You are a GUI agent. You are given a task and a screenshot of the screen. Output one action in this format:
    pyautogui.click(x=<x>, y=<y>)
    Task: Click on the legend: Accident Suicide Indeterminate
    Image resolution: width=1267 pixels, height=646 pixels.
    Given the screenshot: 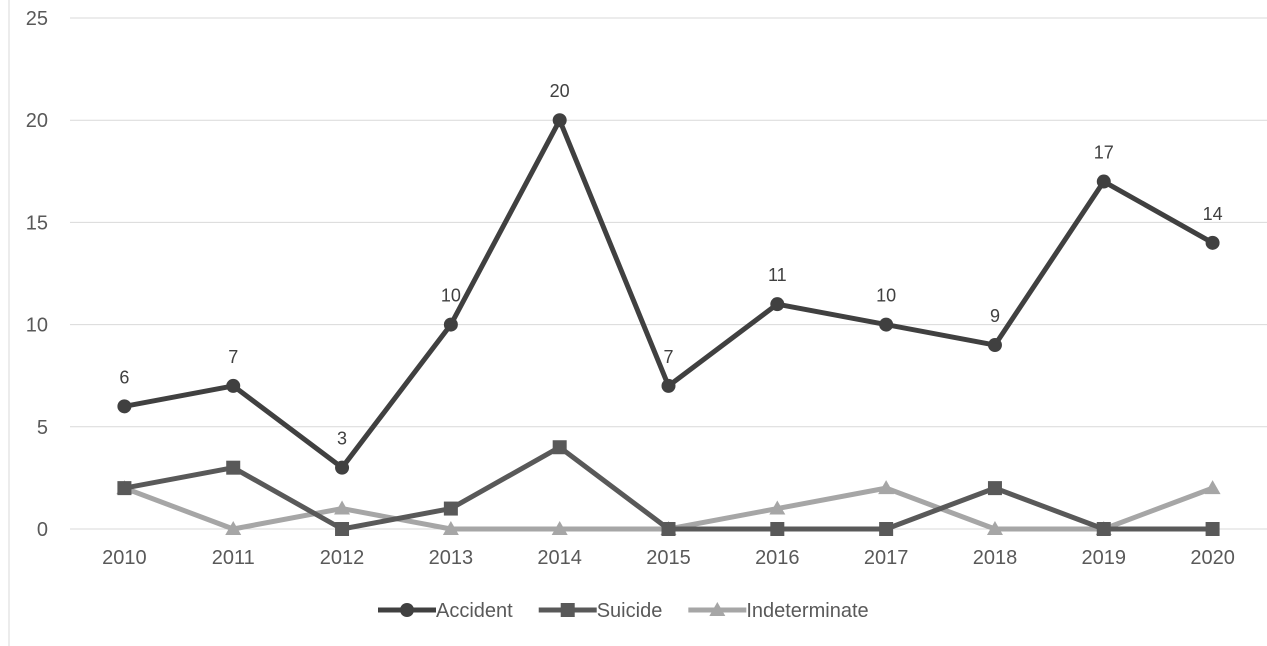 What is the action you would take?
    pyautogui.click(x=623, y=611)
    